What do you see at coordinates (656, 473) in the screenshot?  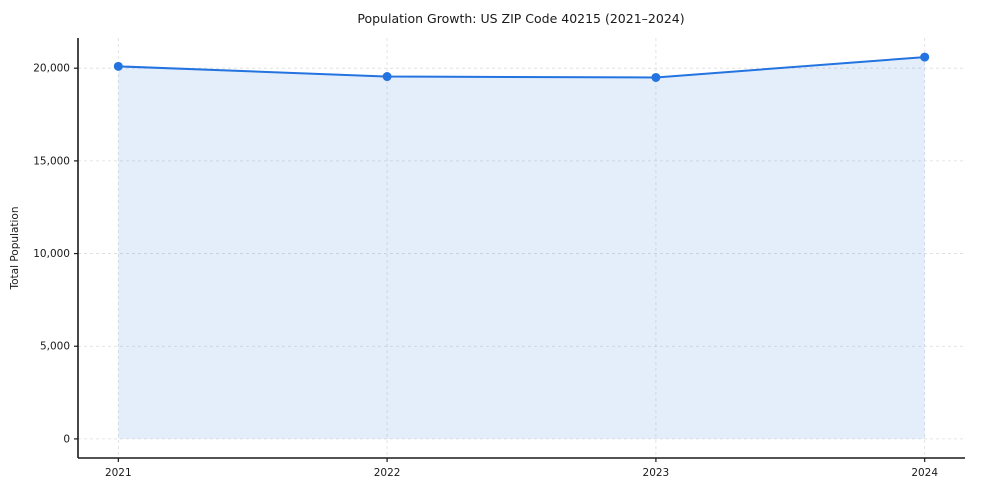 I see `x-tick-label: 2023` at bounding box center [656, 473].